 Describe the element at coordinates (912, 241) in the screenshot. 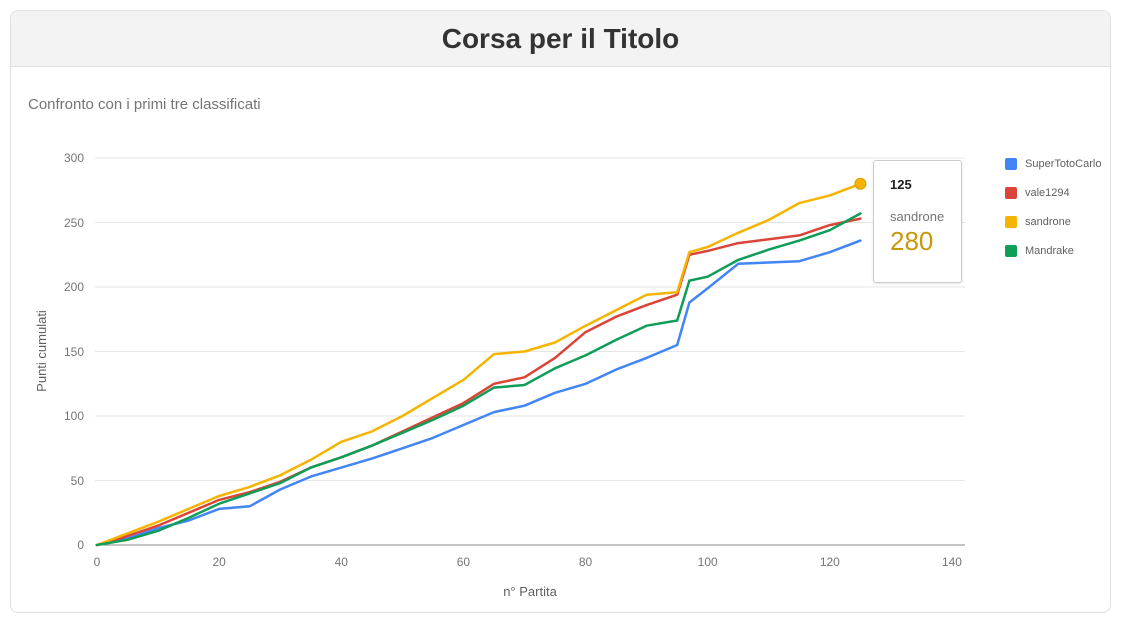

I see `tooltip-value: 280` at that location.